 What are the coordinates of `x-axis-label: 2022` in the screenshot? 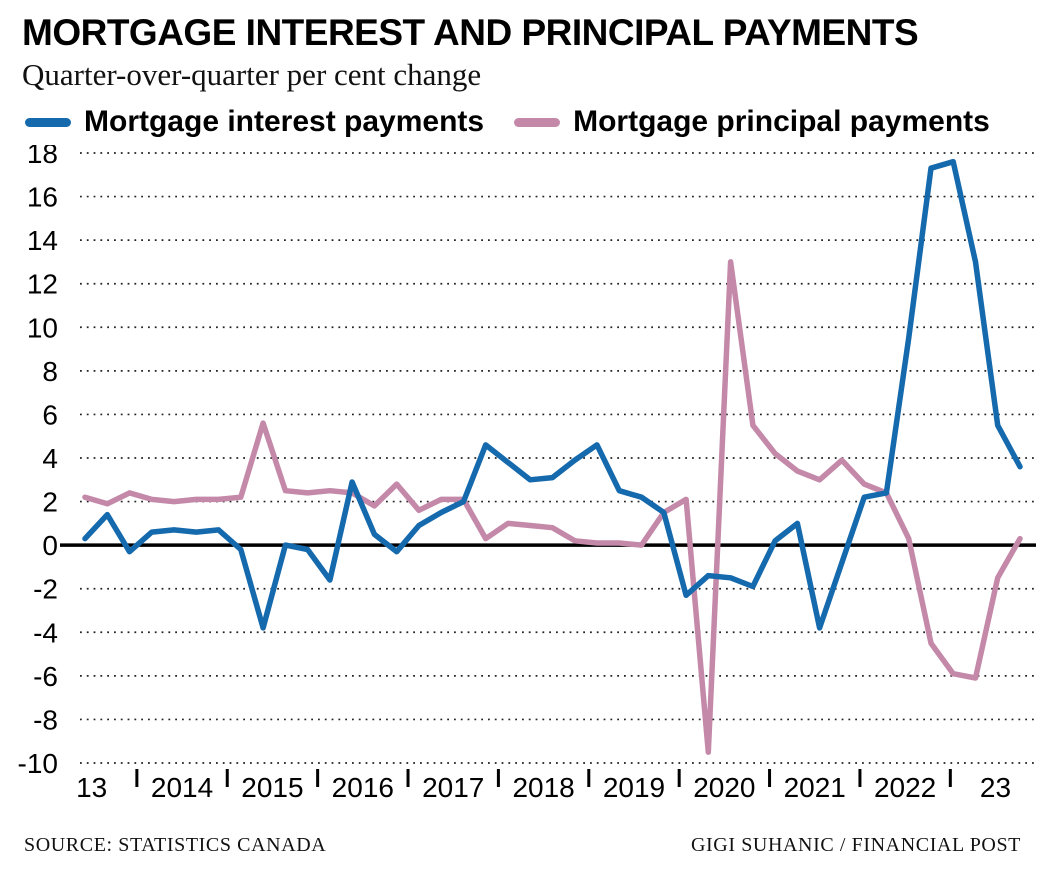 It's located at (905, 787).